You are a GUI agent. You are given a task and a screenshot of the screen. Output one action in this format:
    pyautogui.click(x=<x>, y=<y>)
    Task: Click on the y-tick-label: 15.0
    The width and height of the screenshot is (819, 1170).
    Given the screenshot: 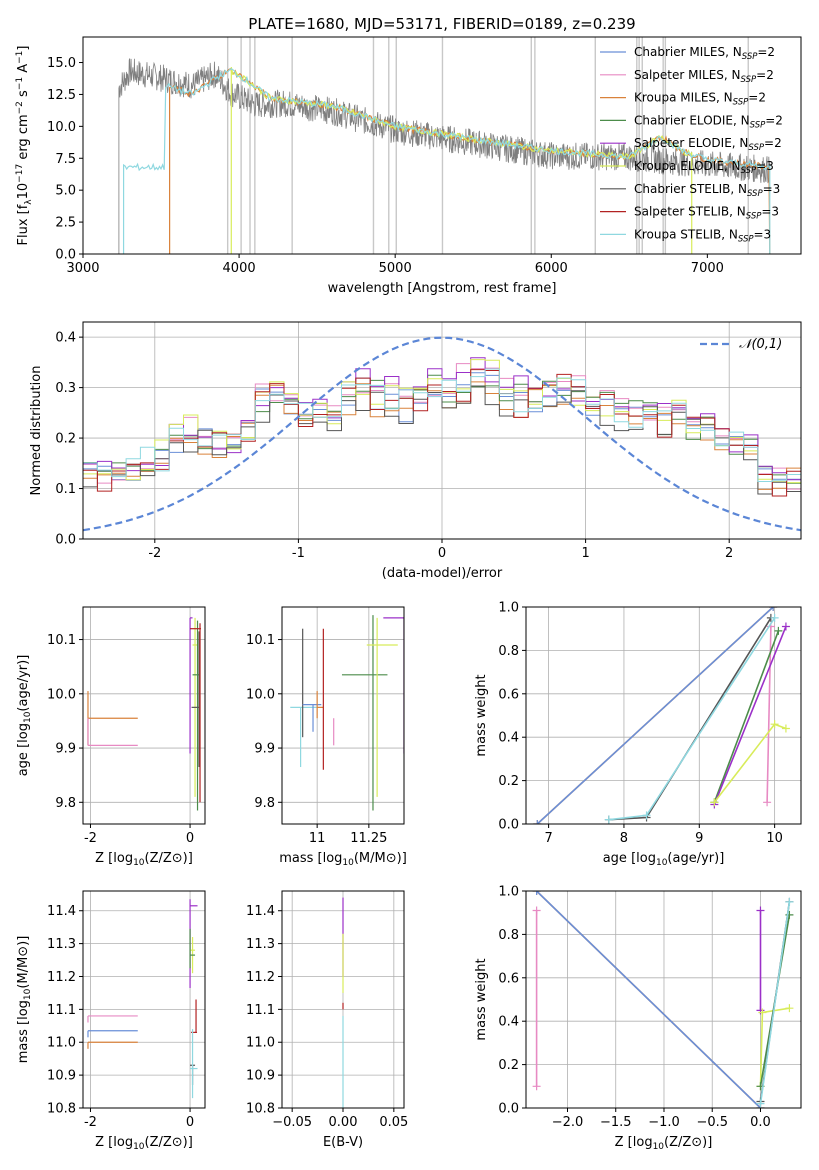 What is the action you would take?
    pyautogui.click(x=61, y=63)
    